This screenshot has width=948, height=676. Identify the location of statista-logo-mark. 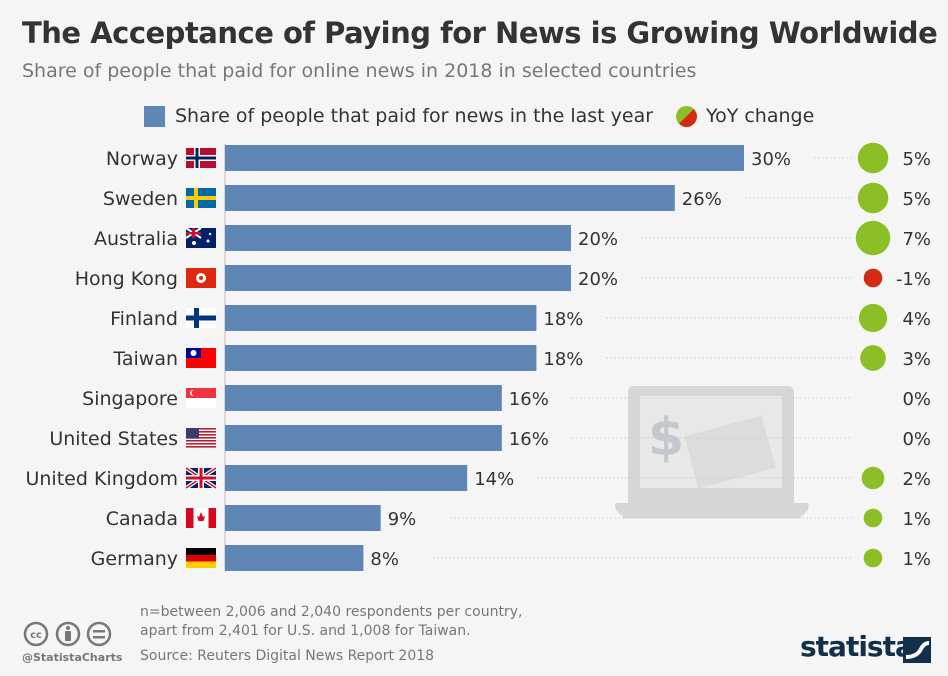
(917, 650).